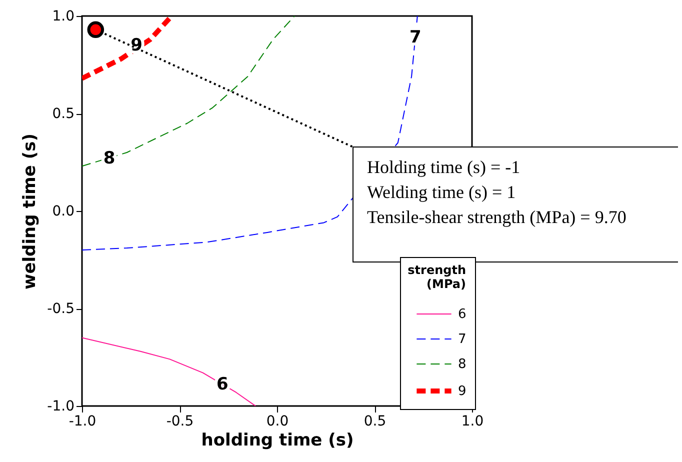 This screenshot has width=682, height=462. I want to click on y-tick-label: -0.5, so click(60, 309).